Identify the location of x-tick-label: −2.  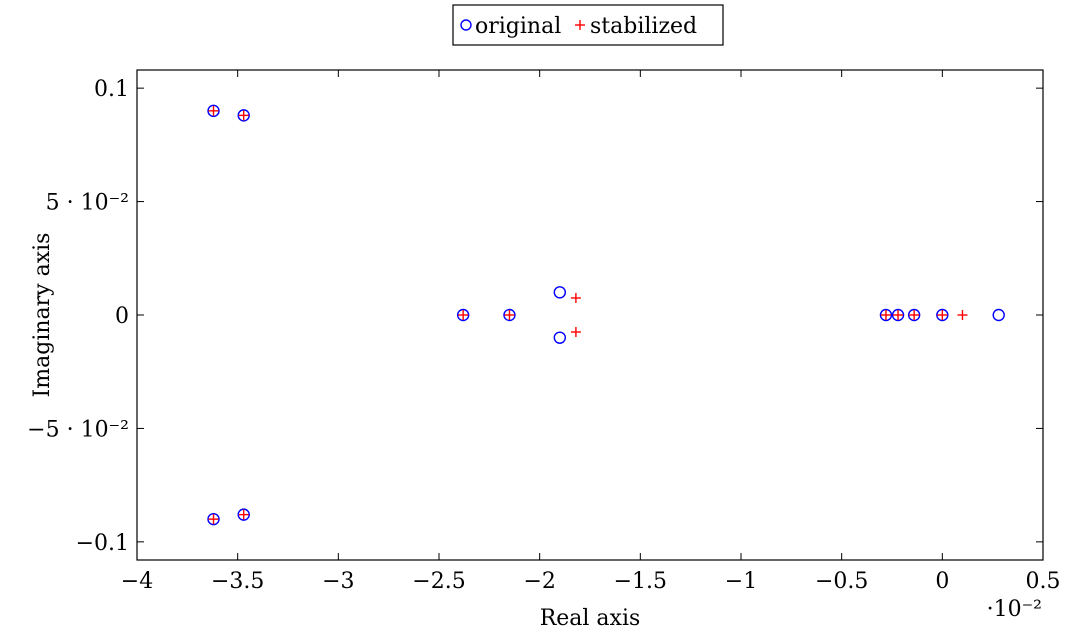
(539, 581).